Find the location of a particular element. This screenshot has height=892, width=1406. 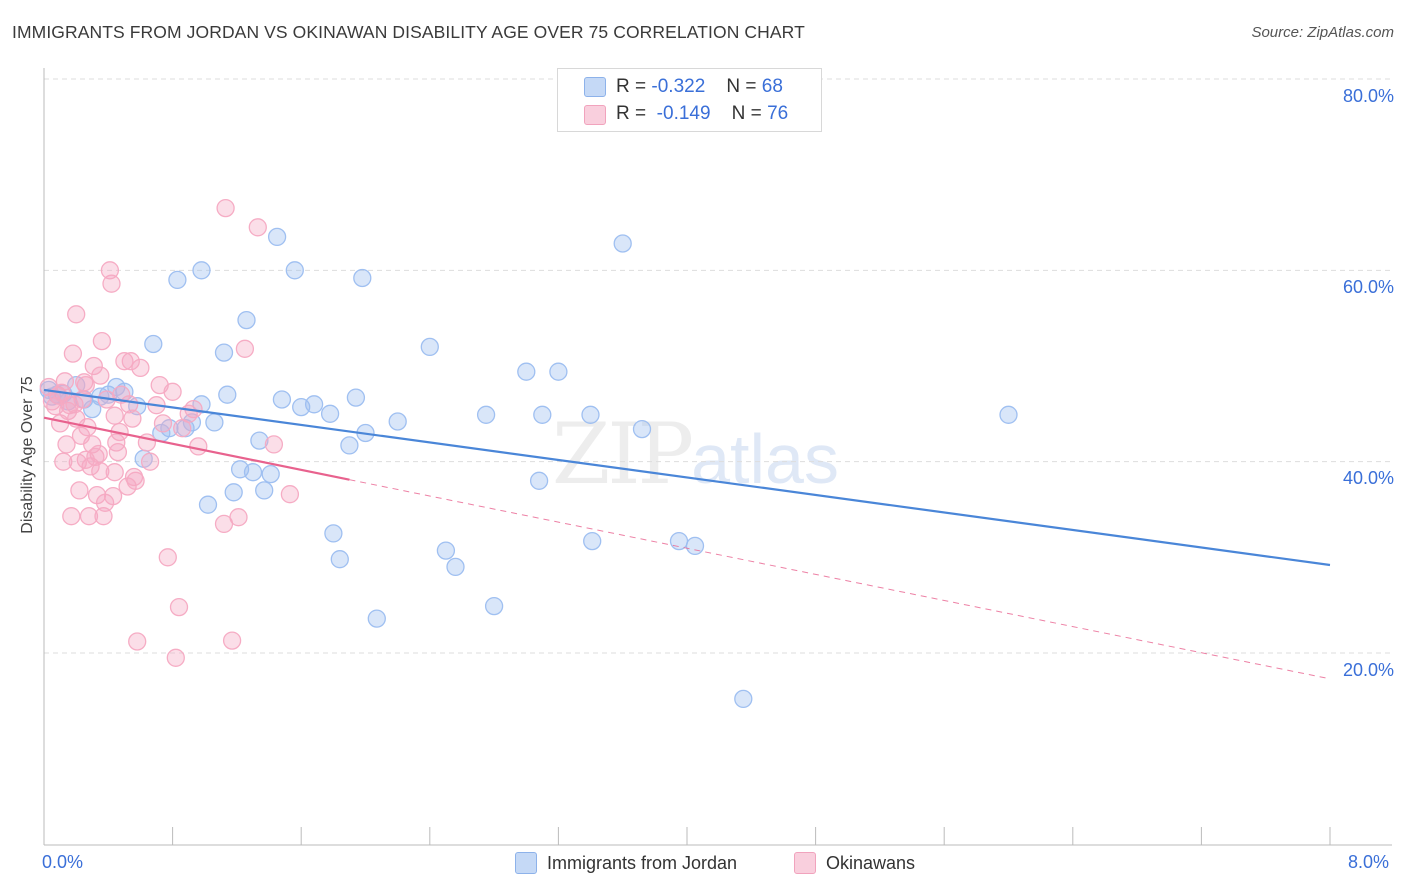

legend-item-jordan: Immigrants from Jordan is located at coordinates (626, 863).